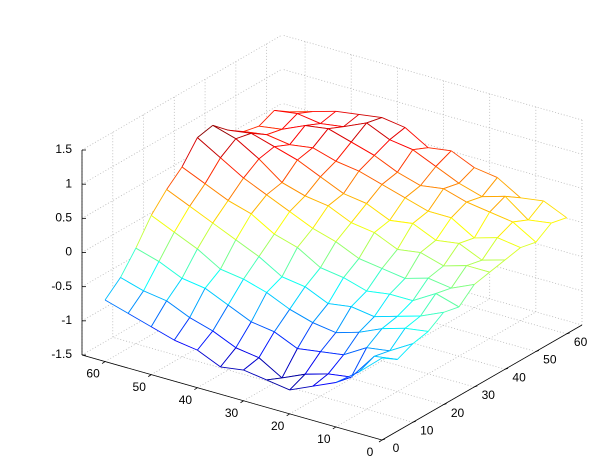 Image resolution: width=600 pixels, height=457 pixels. Describe the element at coordinates (68, 252) in the screenshot. I see `z-tick-label: 0` at that location.